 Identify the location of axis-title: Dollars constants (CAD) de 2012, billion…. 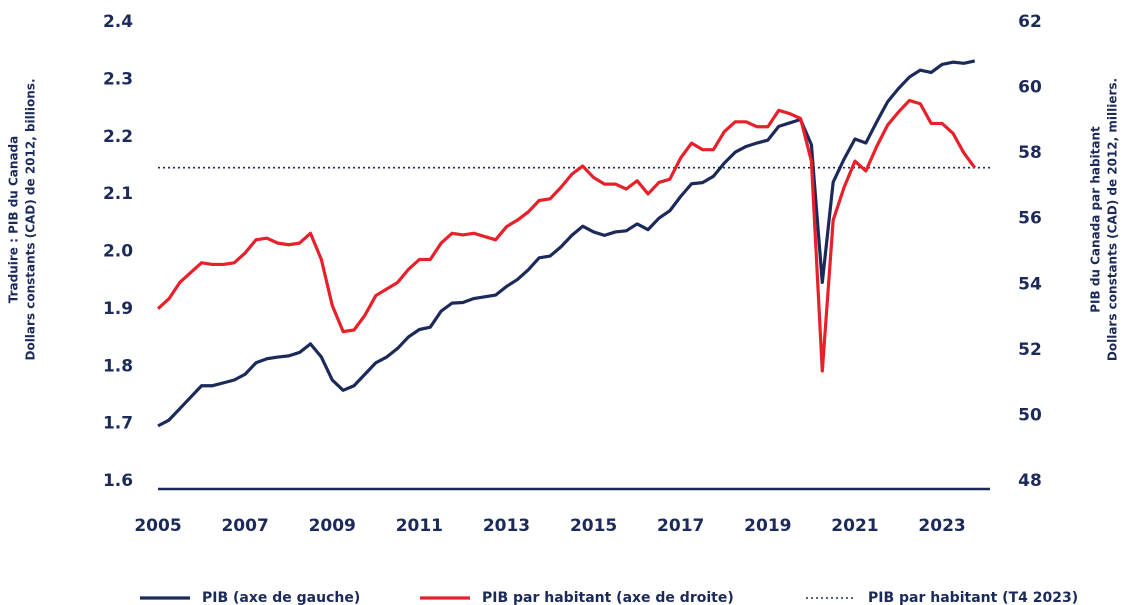
(31, 219).